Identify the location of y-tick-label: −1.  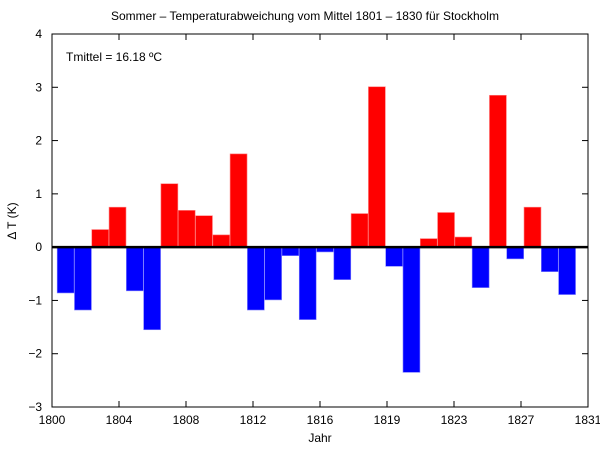
(35, 300).